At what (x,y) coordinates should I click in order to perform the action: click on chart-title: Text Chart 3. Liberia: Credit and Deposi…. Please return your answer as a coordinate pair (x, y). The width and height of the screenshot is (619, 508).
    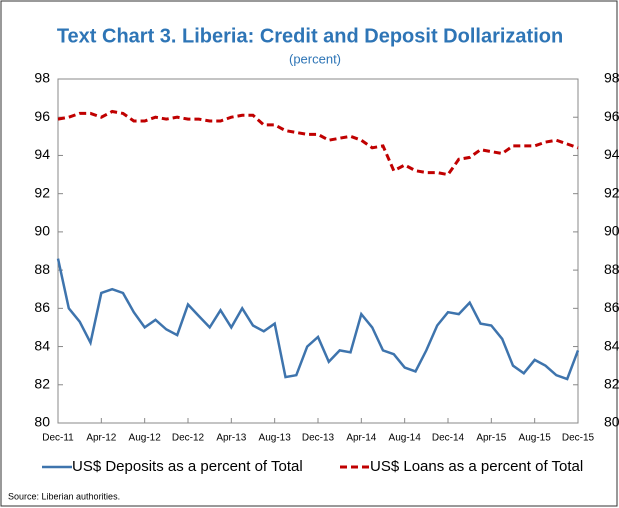
    Looking at the image, I should click on (310, 36).